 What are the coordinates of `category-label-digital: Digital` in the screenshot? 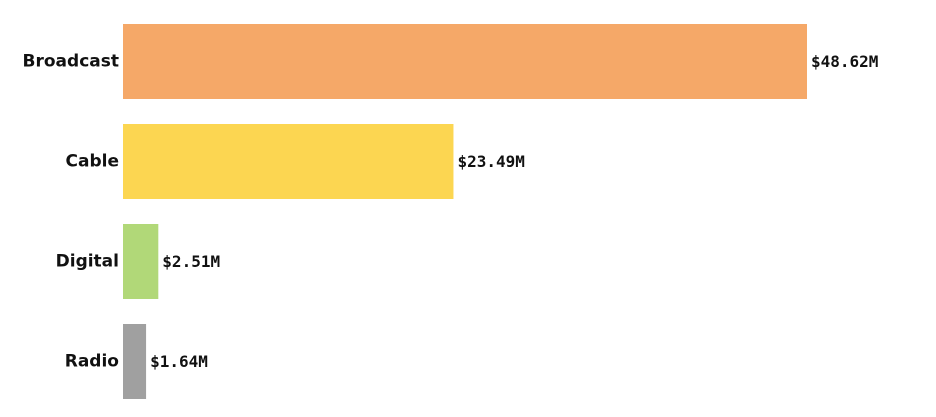 It's located at (87, 262).